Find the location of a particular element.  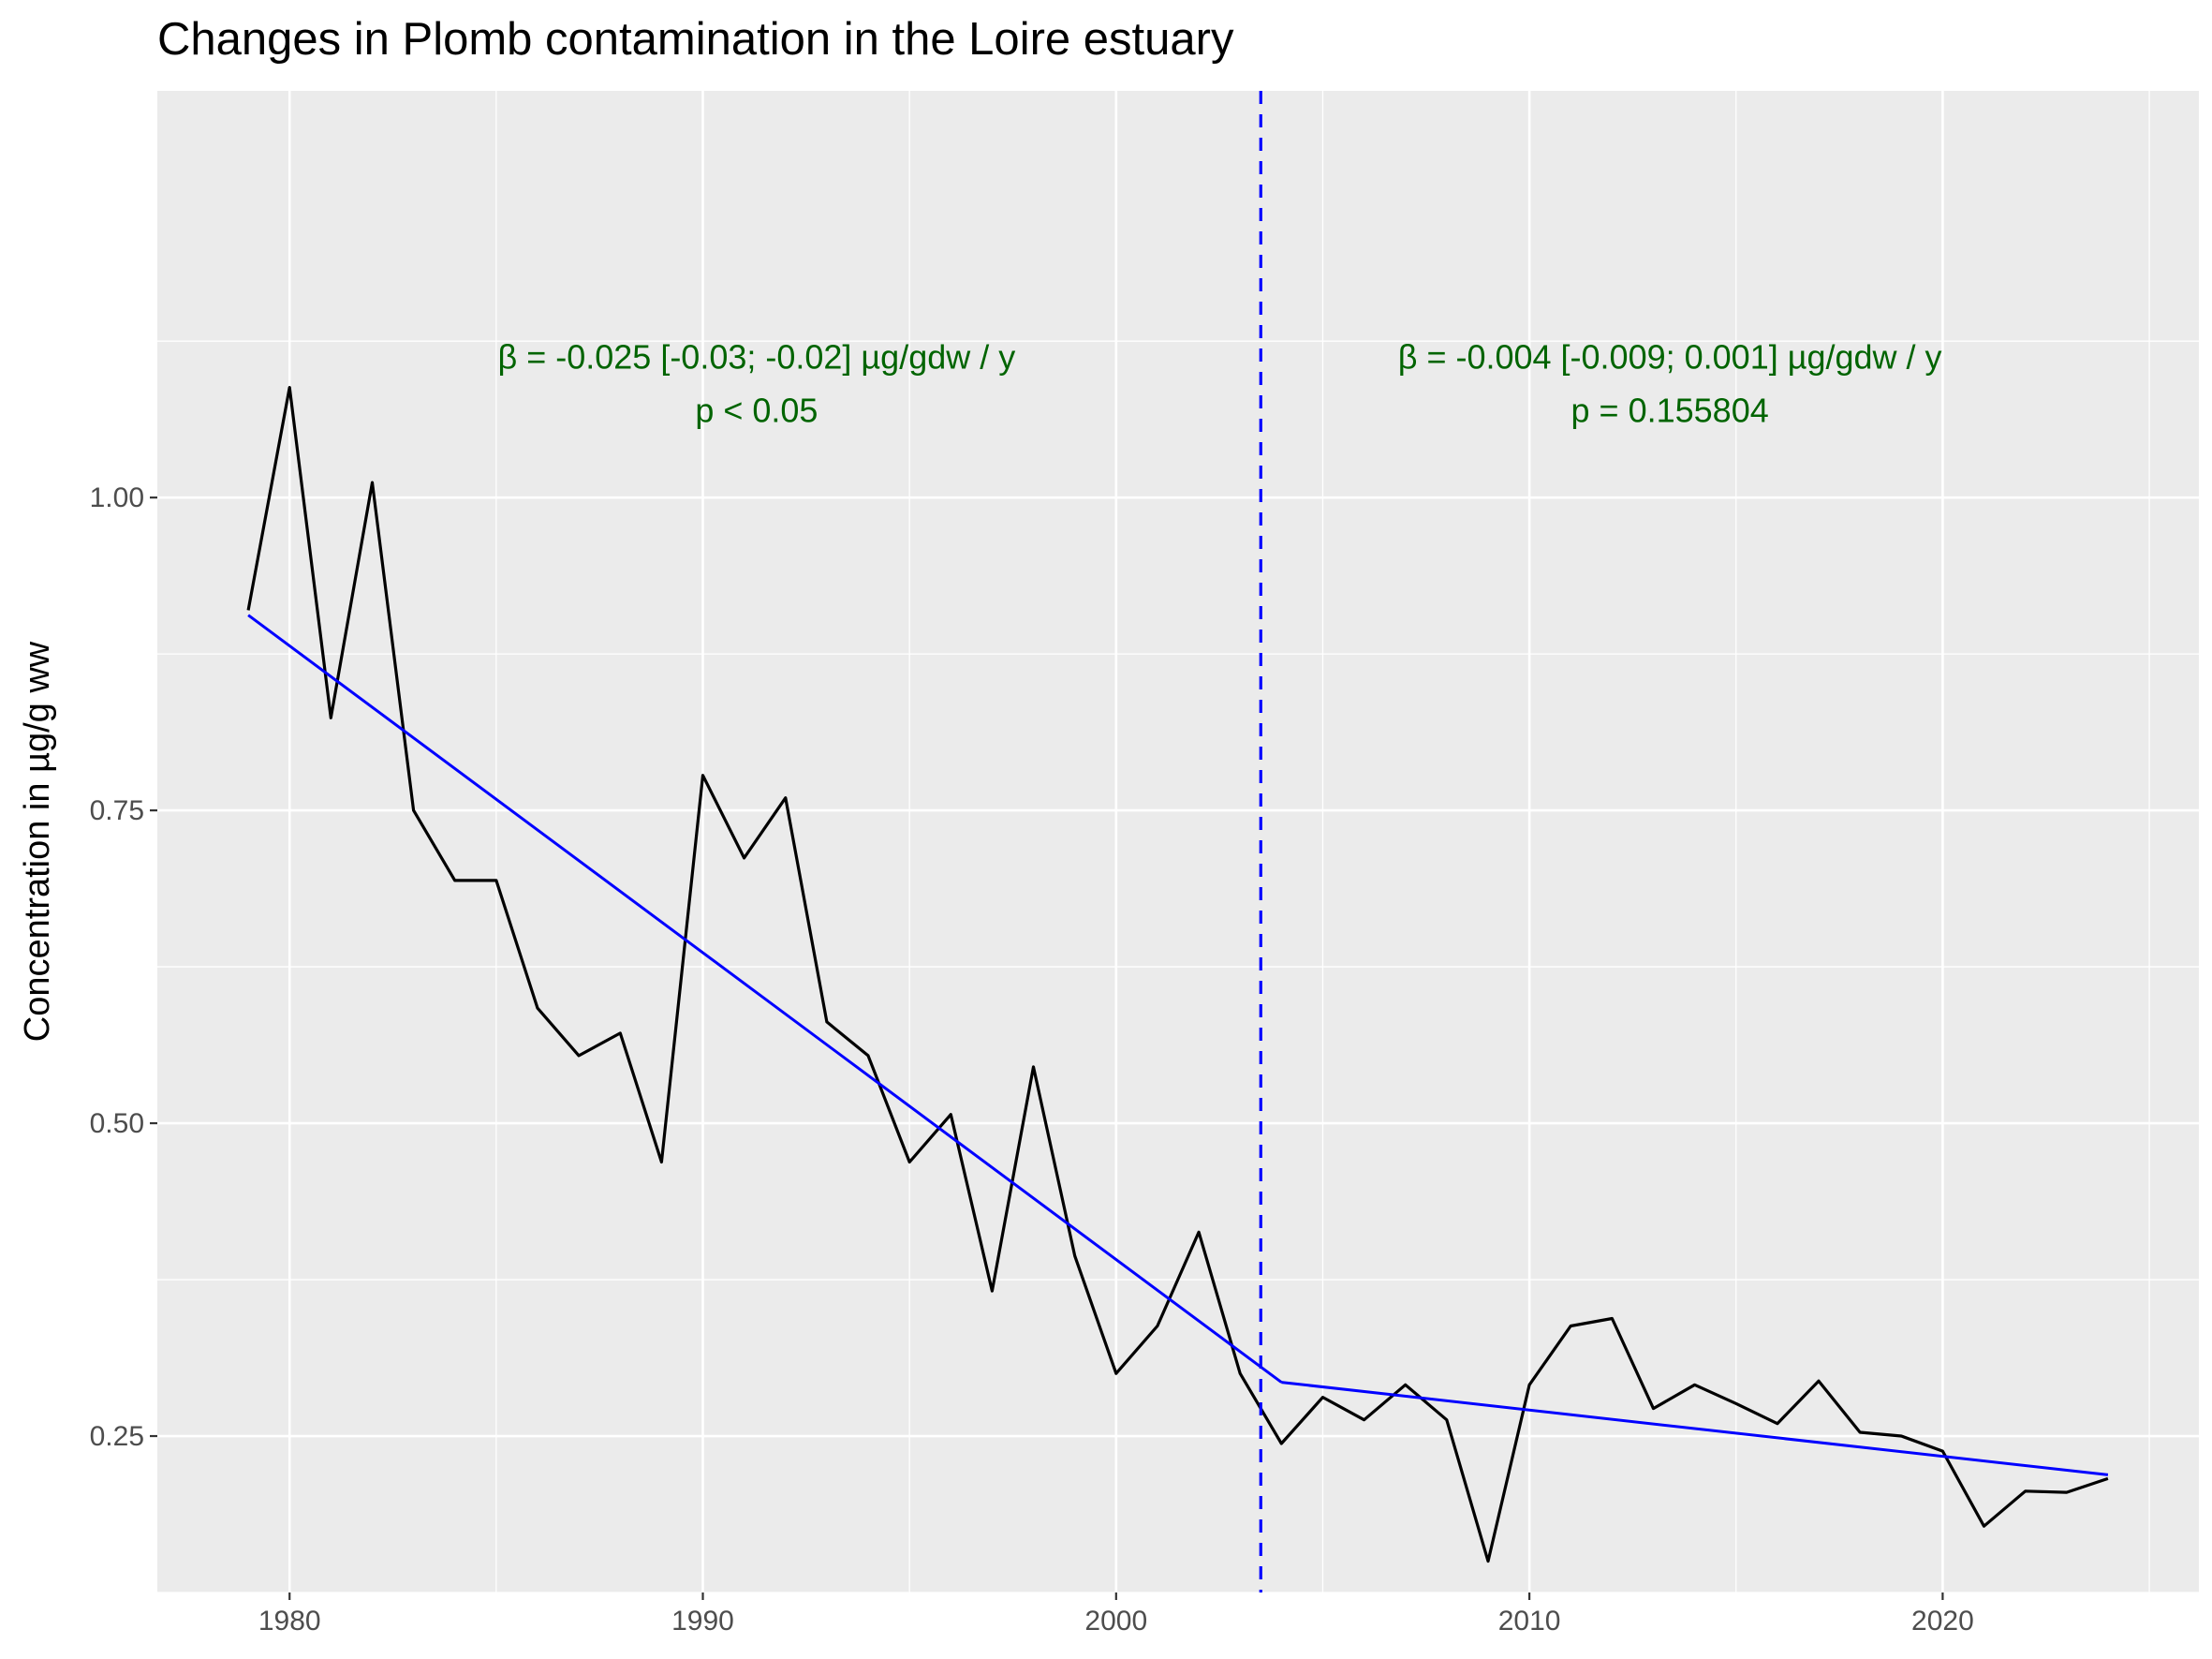

trend-line is located at coordinates (1695, 1428).